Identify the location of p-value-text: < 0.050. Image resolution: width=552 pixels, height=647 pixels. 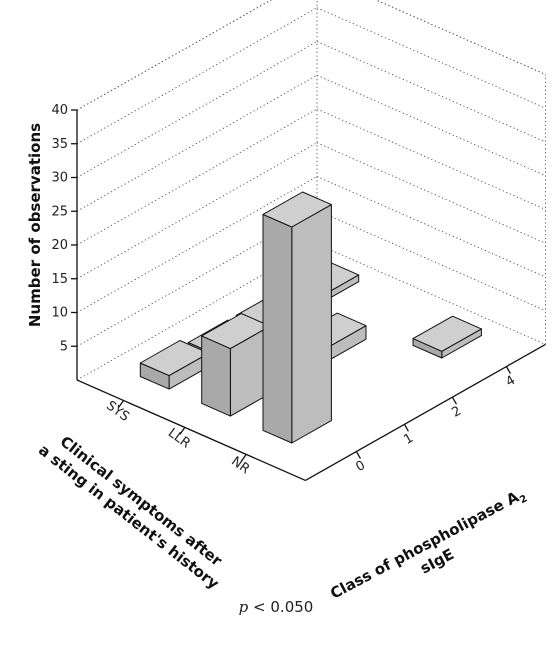
(283, 607).